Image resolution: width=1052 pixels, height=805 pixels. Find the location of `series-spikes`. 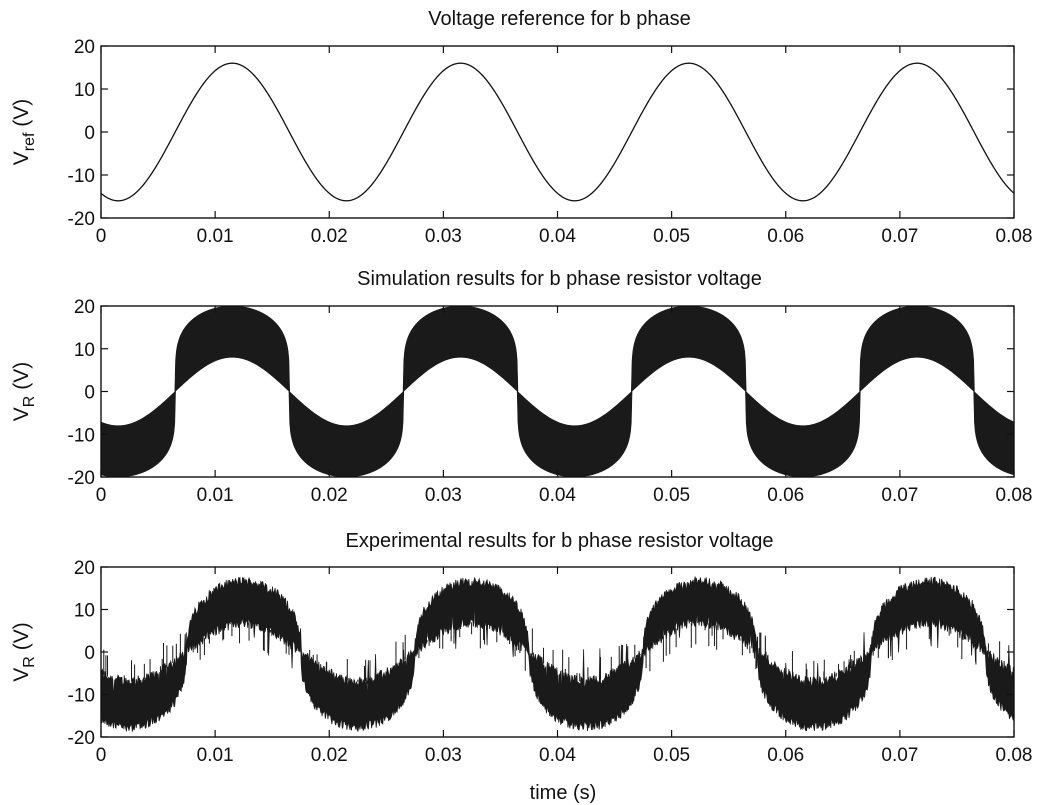

series-spikes is located at coordinates (558, 651).